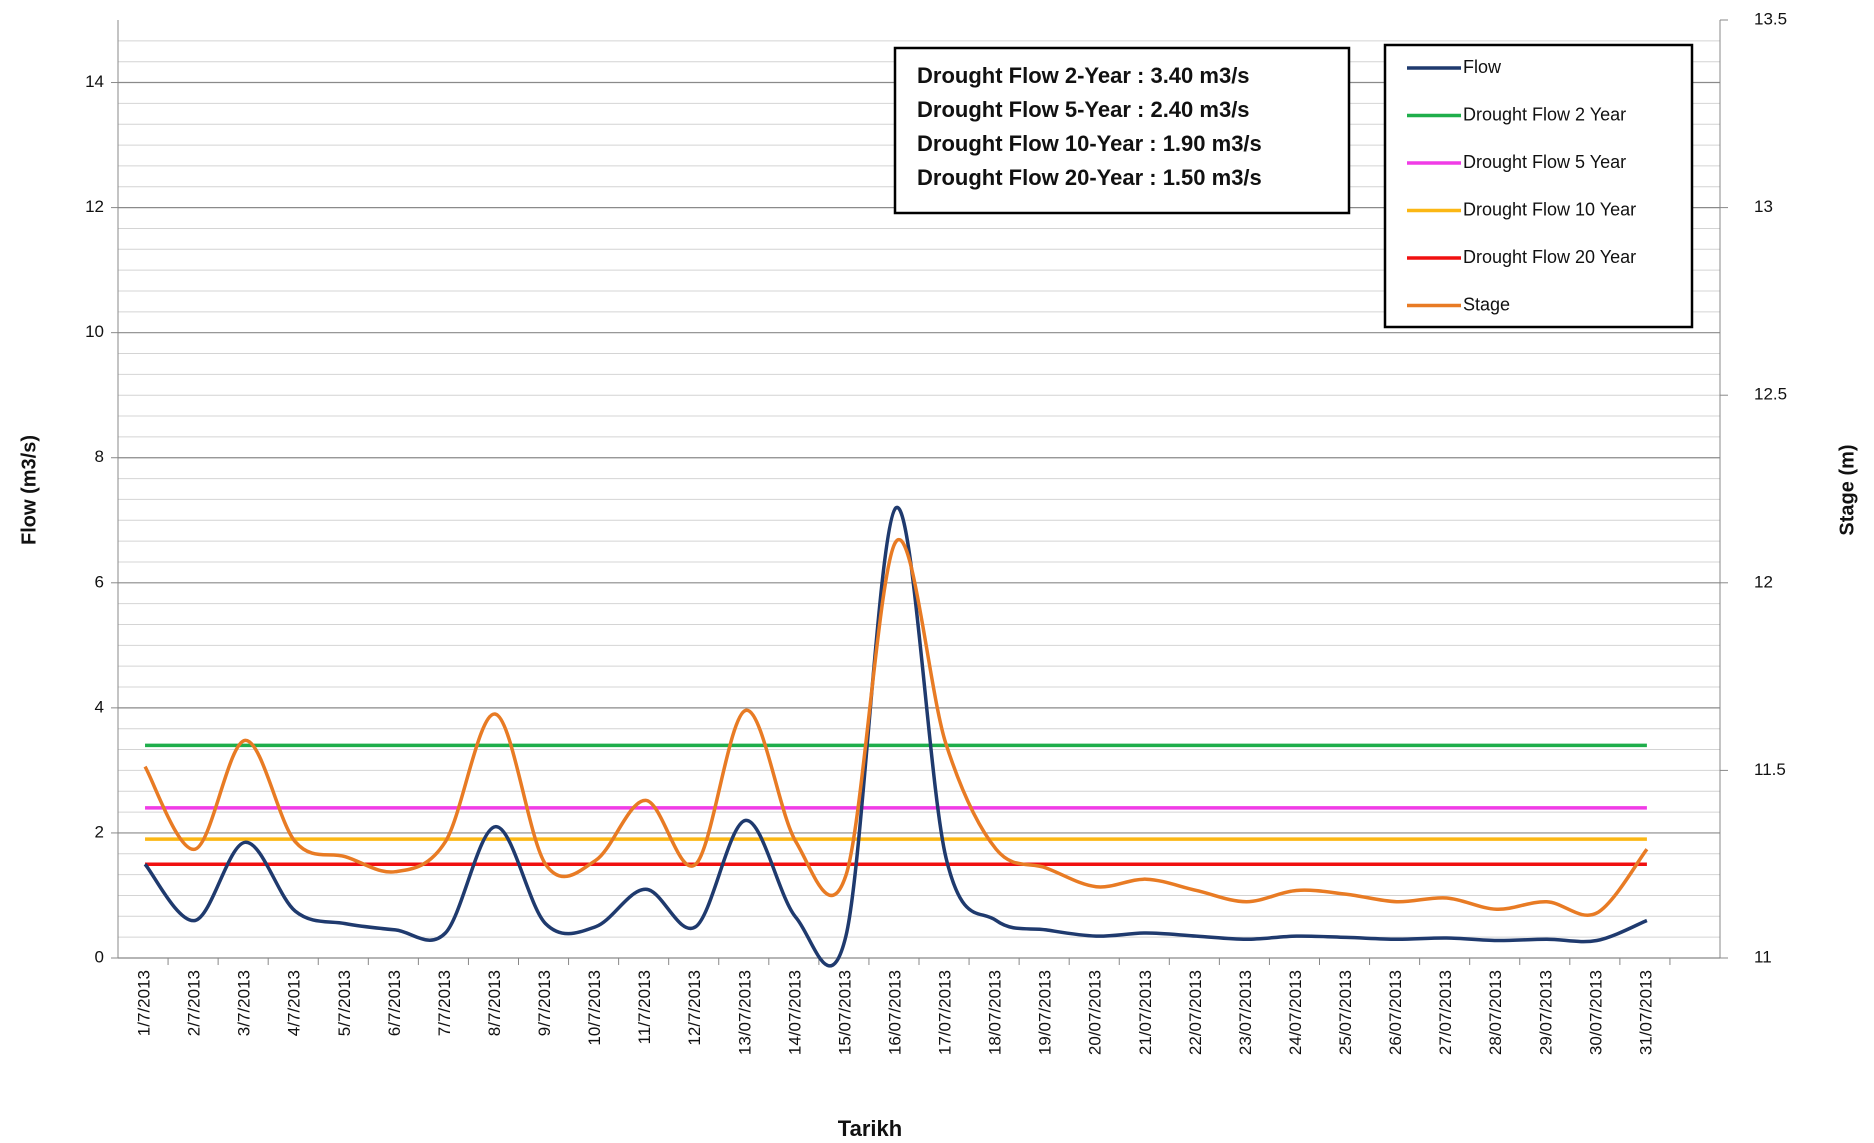 This screenshot has height=1143, width=1874. Describe the element at coordinates (544, 1003) in the screenshot. I see `x-tick-label: 9/7/2013` at that location.